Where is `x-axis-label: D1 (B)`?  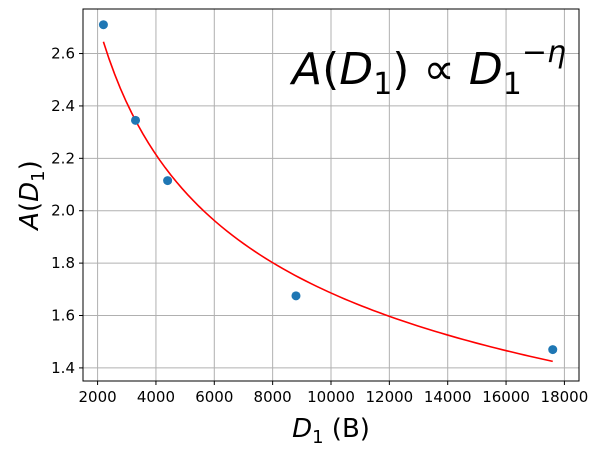
x-axis-label: D1 (B) is located at coordinates (331, 431).